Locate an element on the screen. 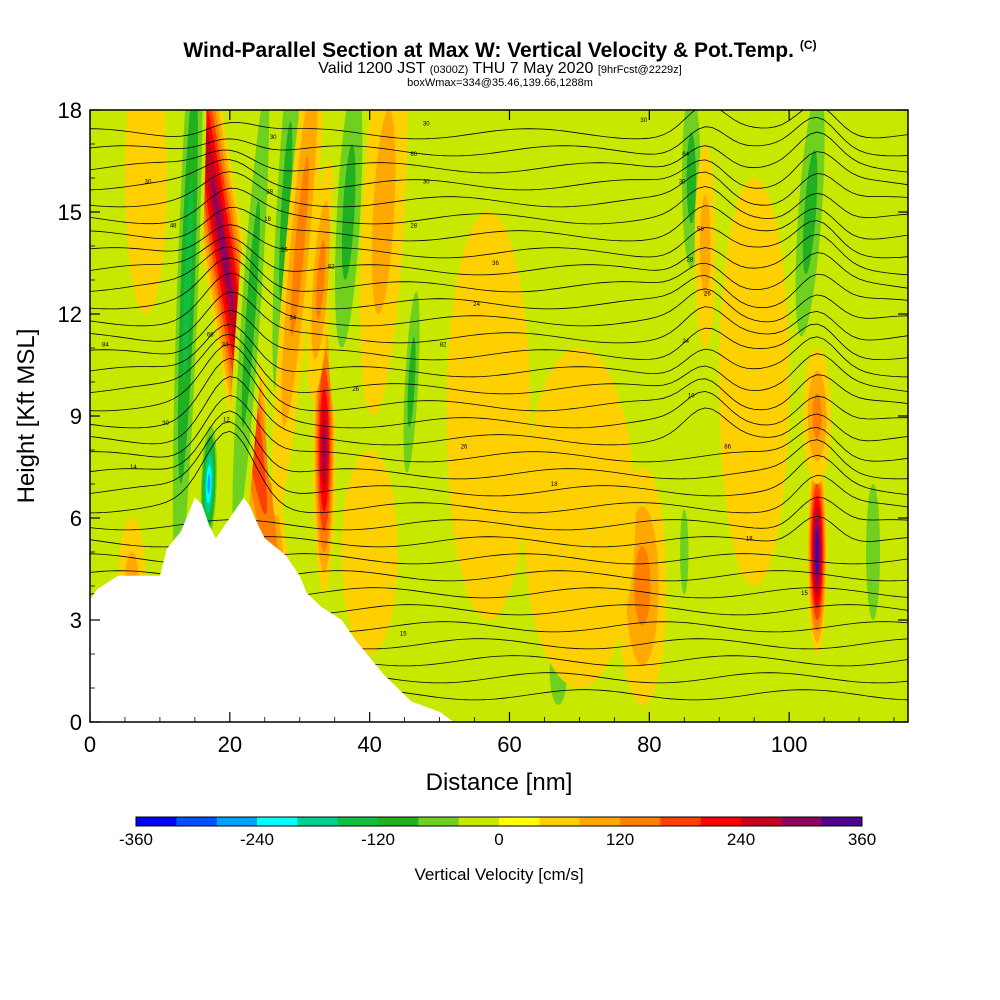 Image resolution: width=1000 pixels, height=1000 pixels. x-axis-title: Distance [nm] is located at coordinates (499, 782).